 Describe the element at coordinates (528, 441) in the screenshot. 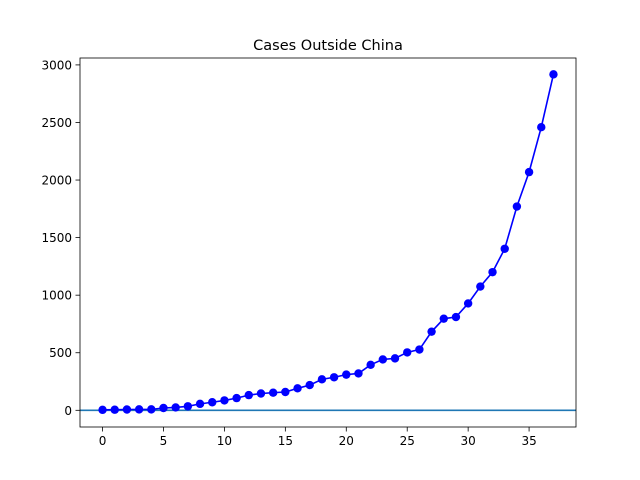

I see `x-tick-label: 35` at that location.